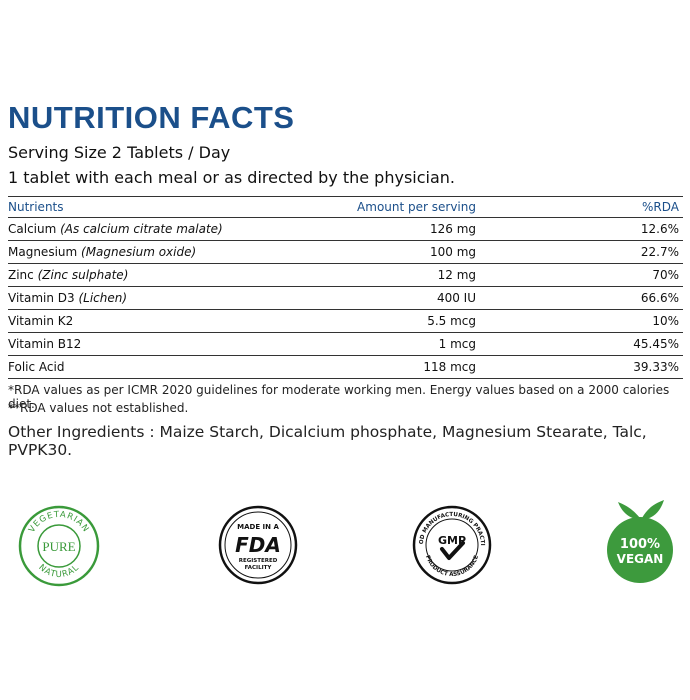 The height and width of the screenshot is (700, 690). Describe the element at coordinates (103, 298) in the screenshot. I see `nutrient-source: (Lichen)` at that location.